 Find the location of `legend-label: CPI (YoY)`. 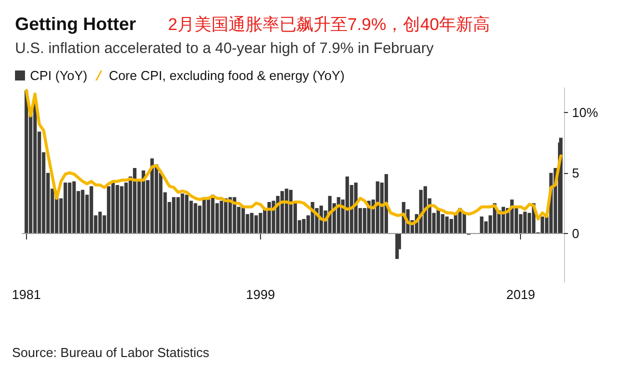

legend-label: CPI (YoY) is located at coordinates (59, 75).